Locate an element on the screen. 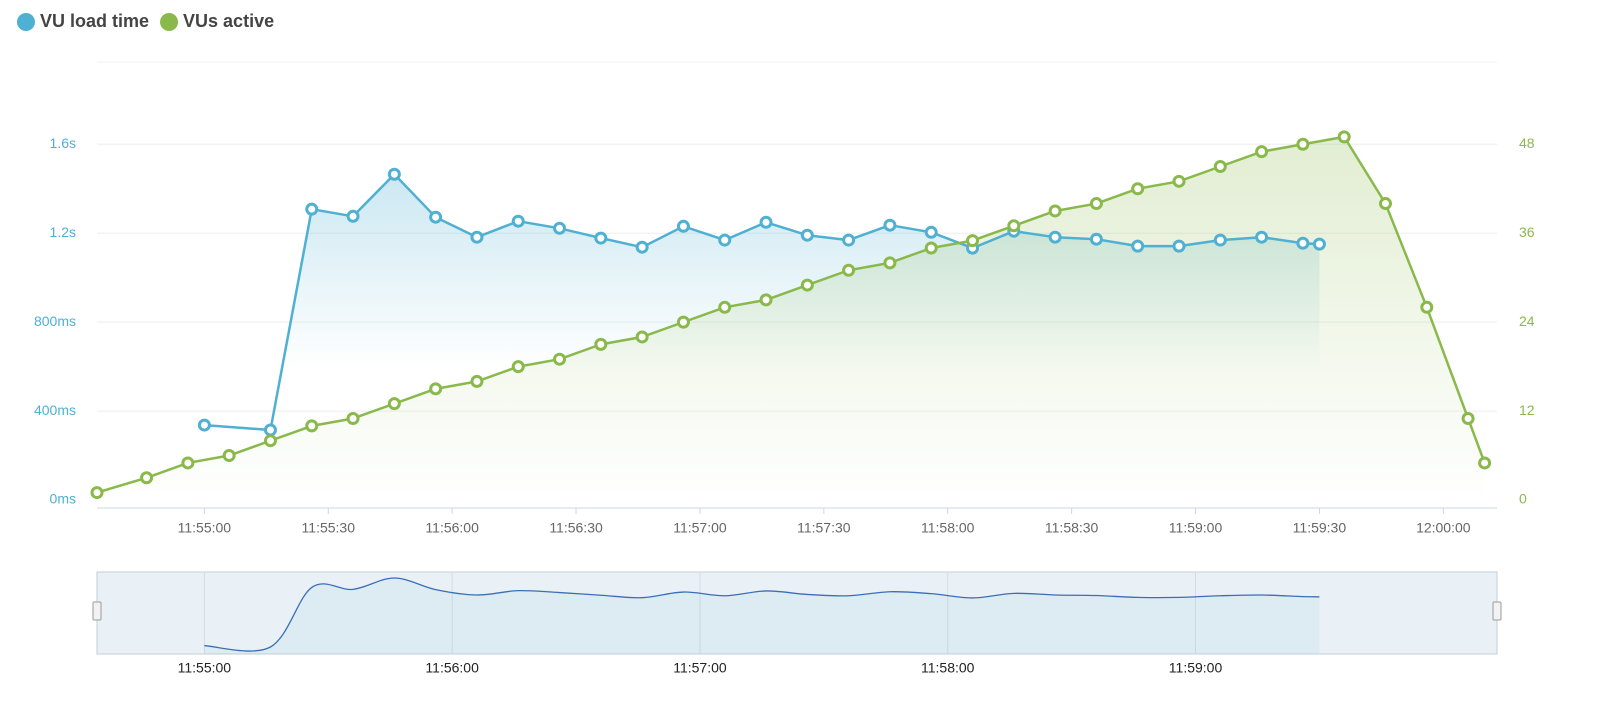  x-tick-label: 11:59:00 is located at coordinates (1196, 528).